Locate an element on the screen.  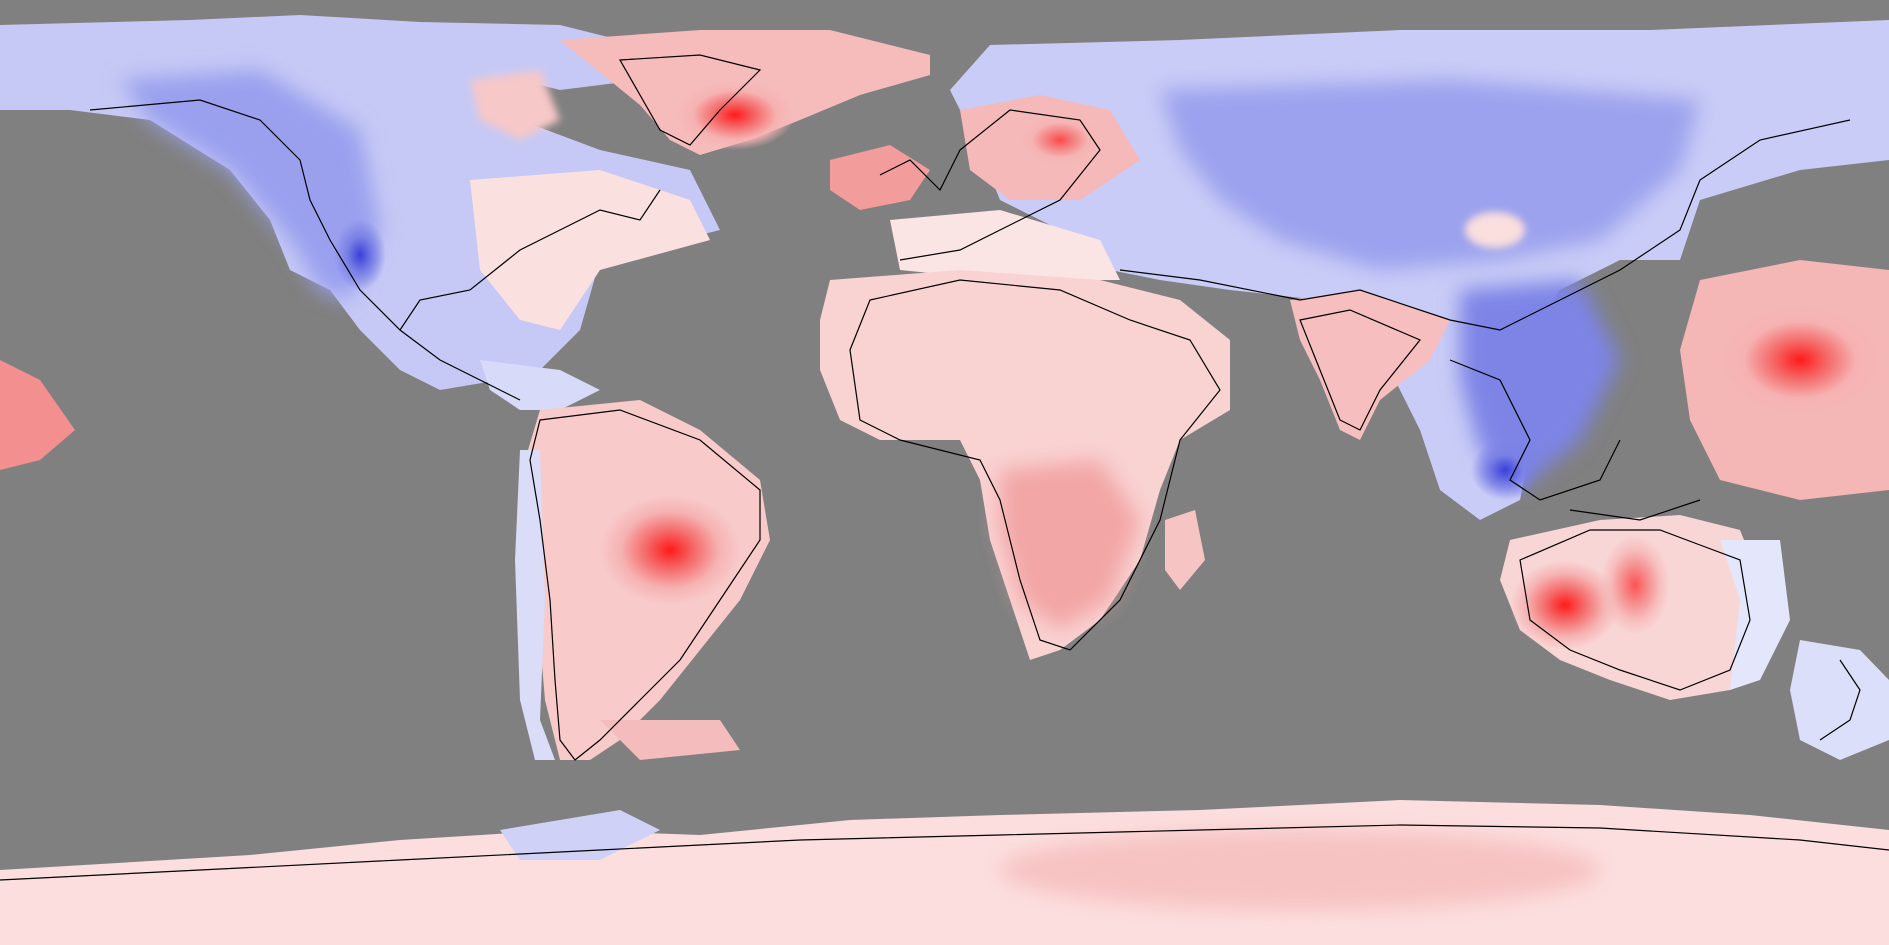
southern-africa-warm-core is located at coordinates (1070, 545).